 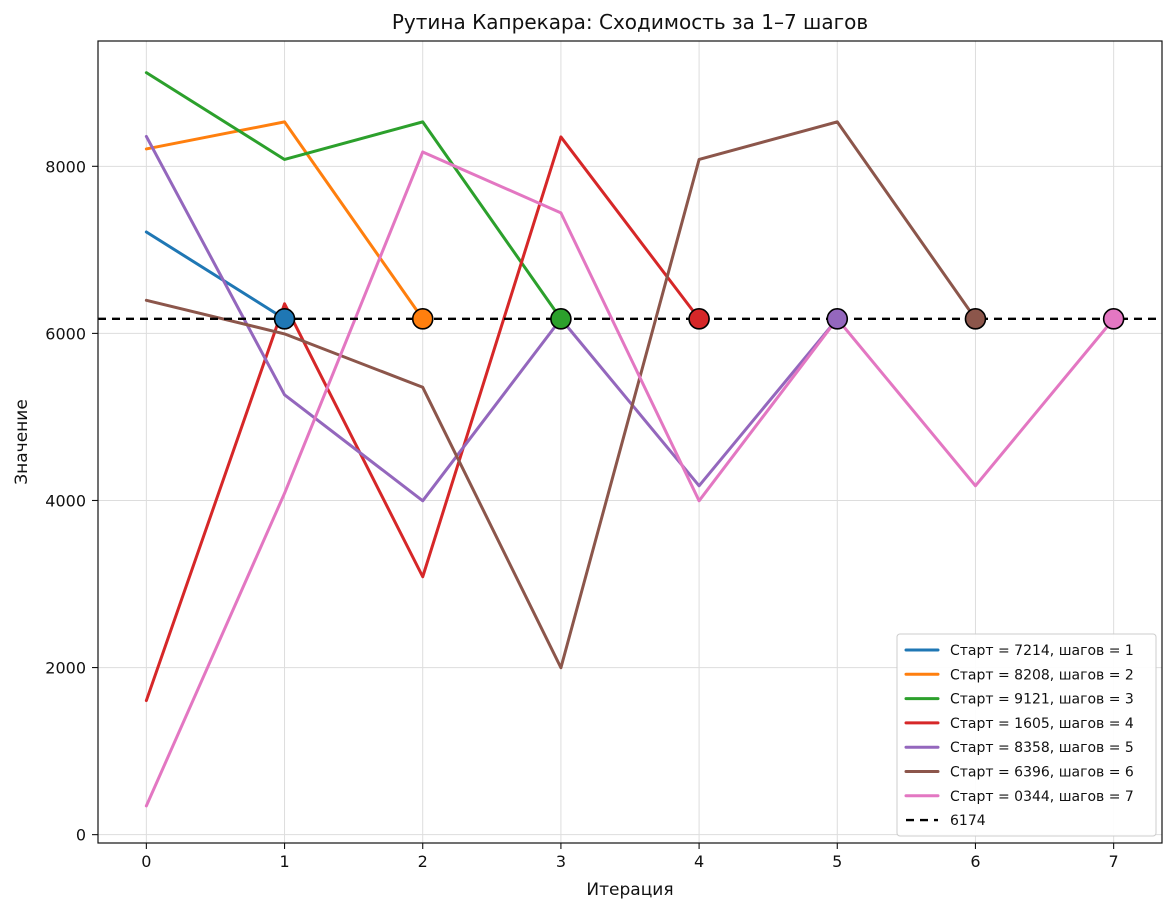 What do you see at coordinates (1042, 797) in the screenshot?
I see `legend-label-7: Старт = 0344, шагов = 7` at bounding box center [1042, 797].